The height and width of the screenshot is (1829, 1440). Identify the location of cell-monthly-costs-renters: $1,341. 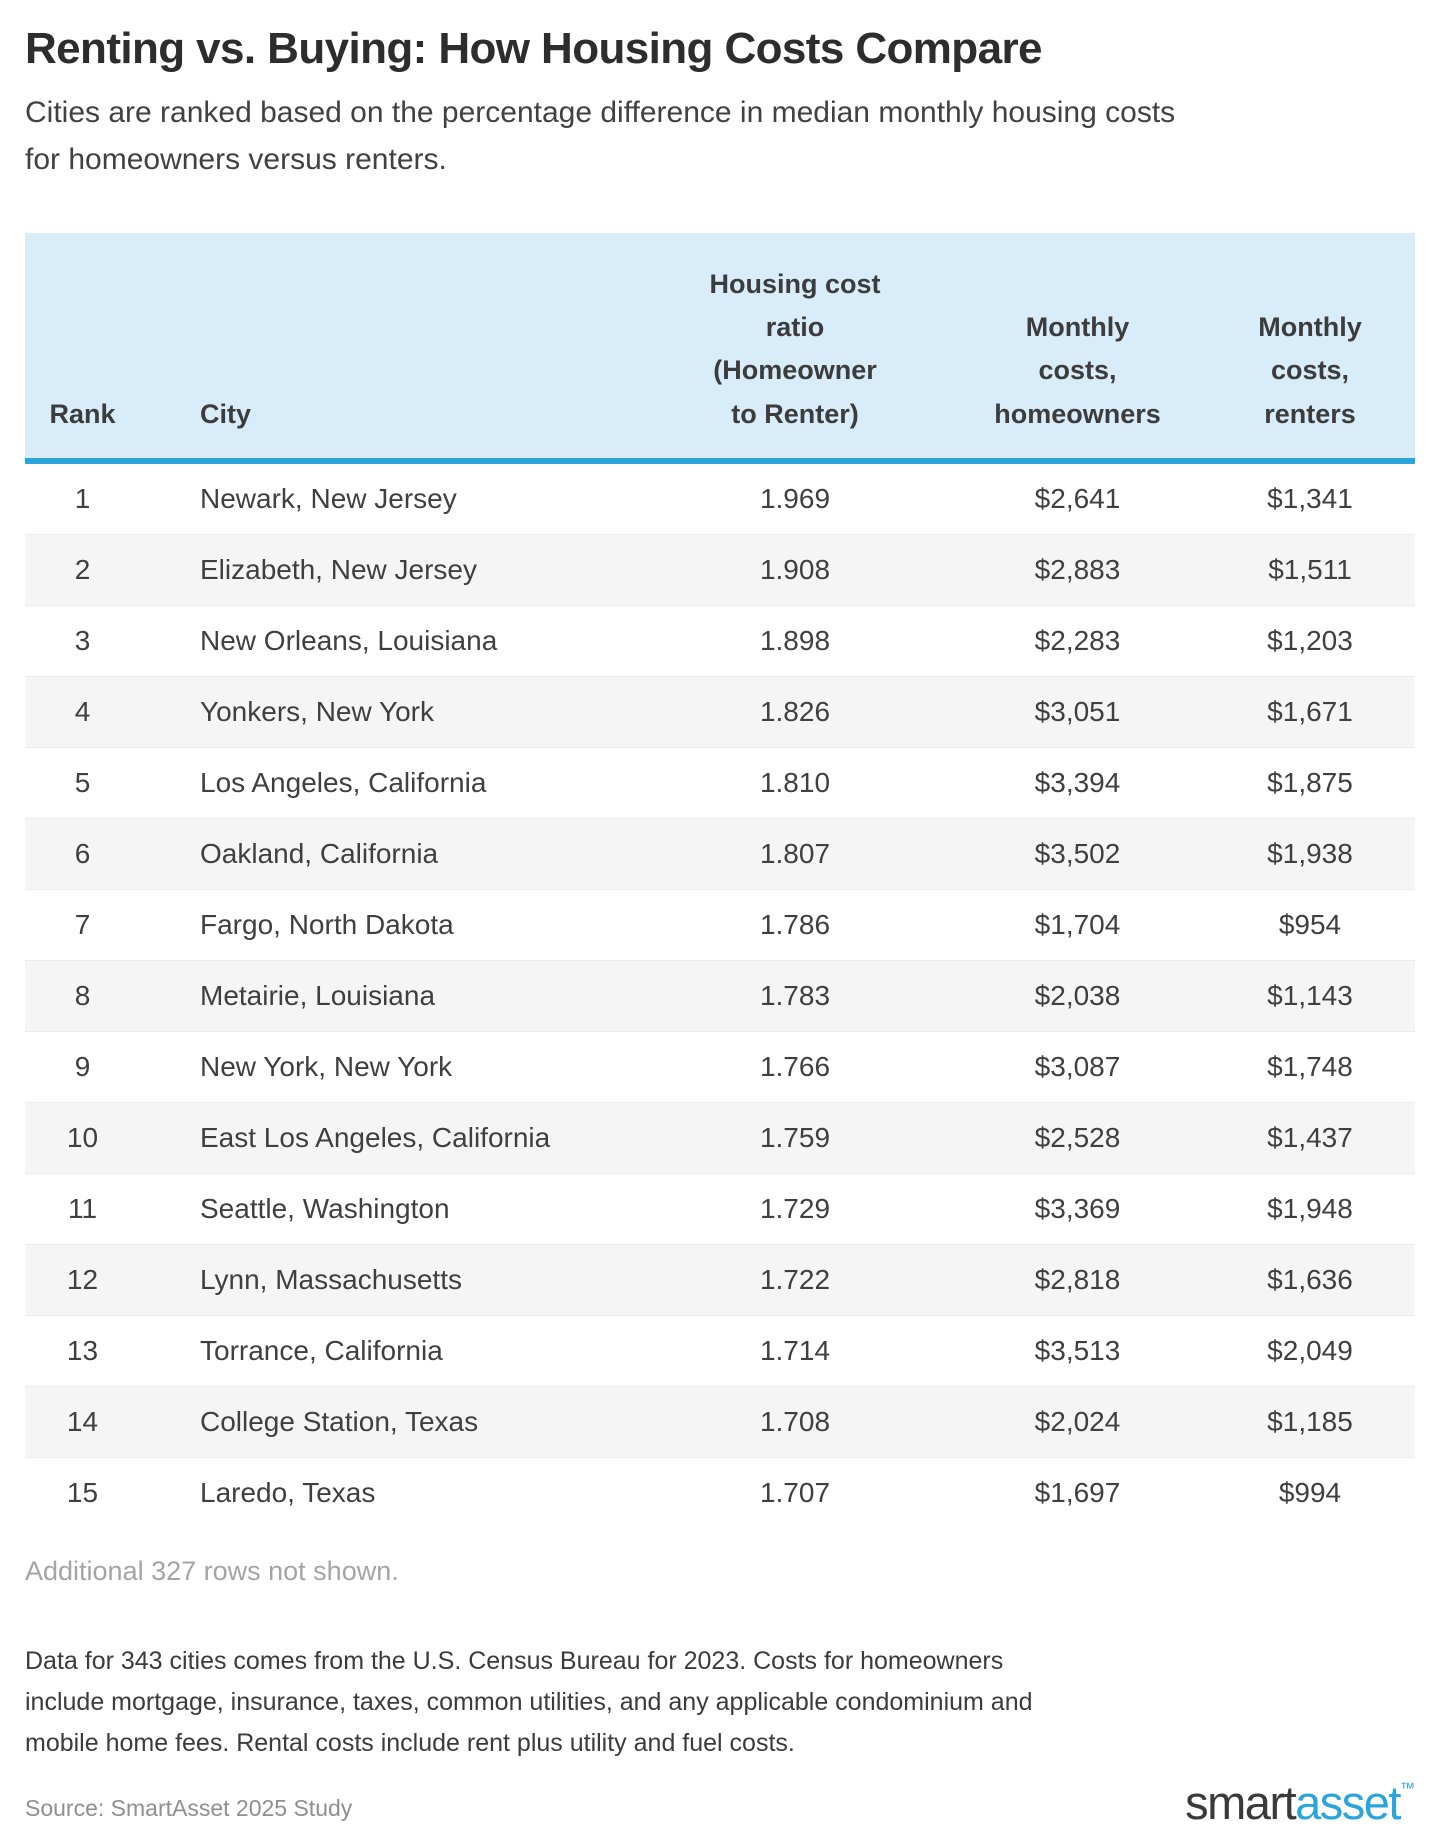
(1310, 498).